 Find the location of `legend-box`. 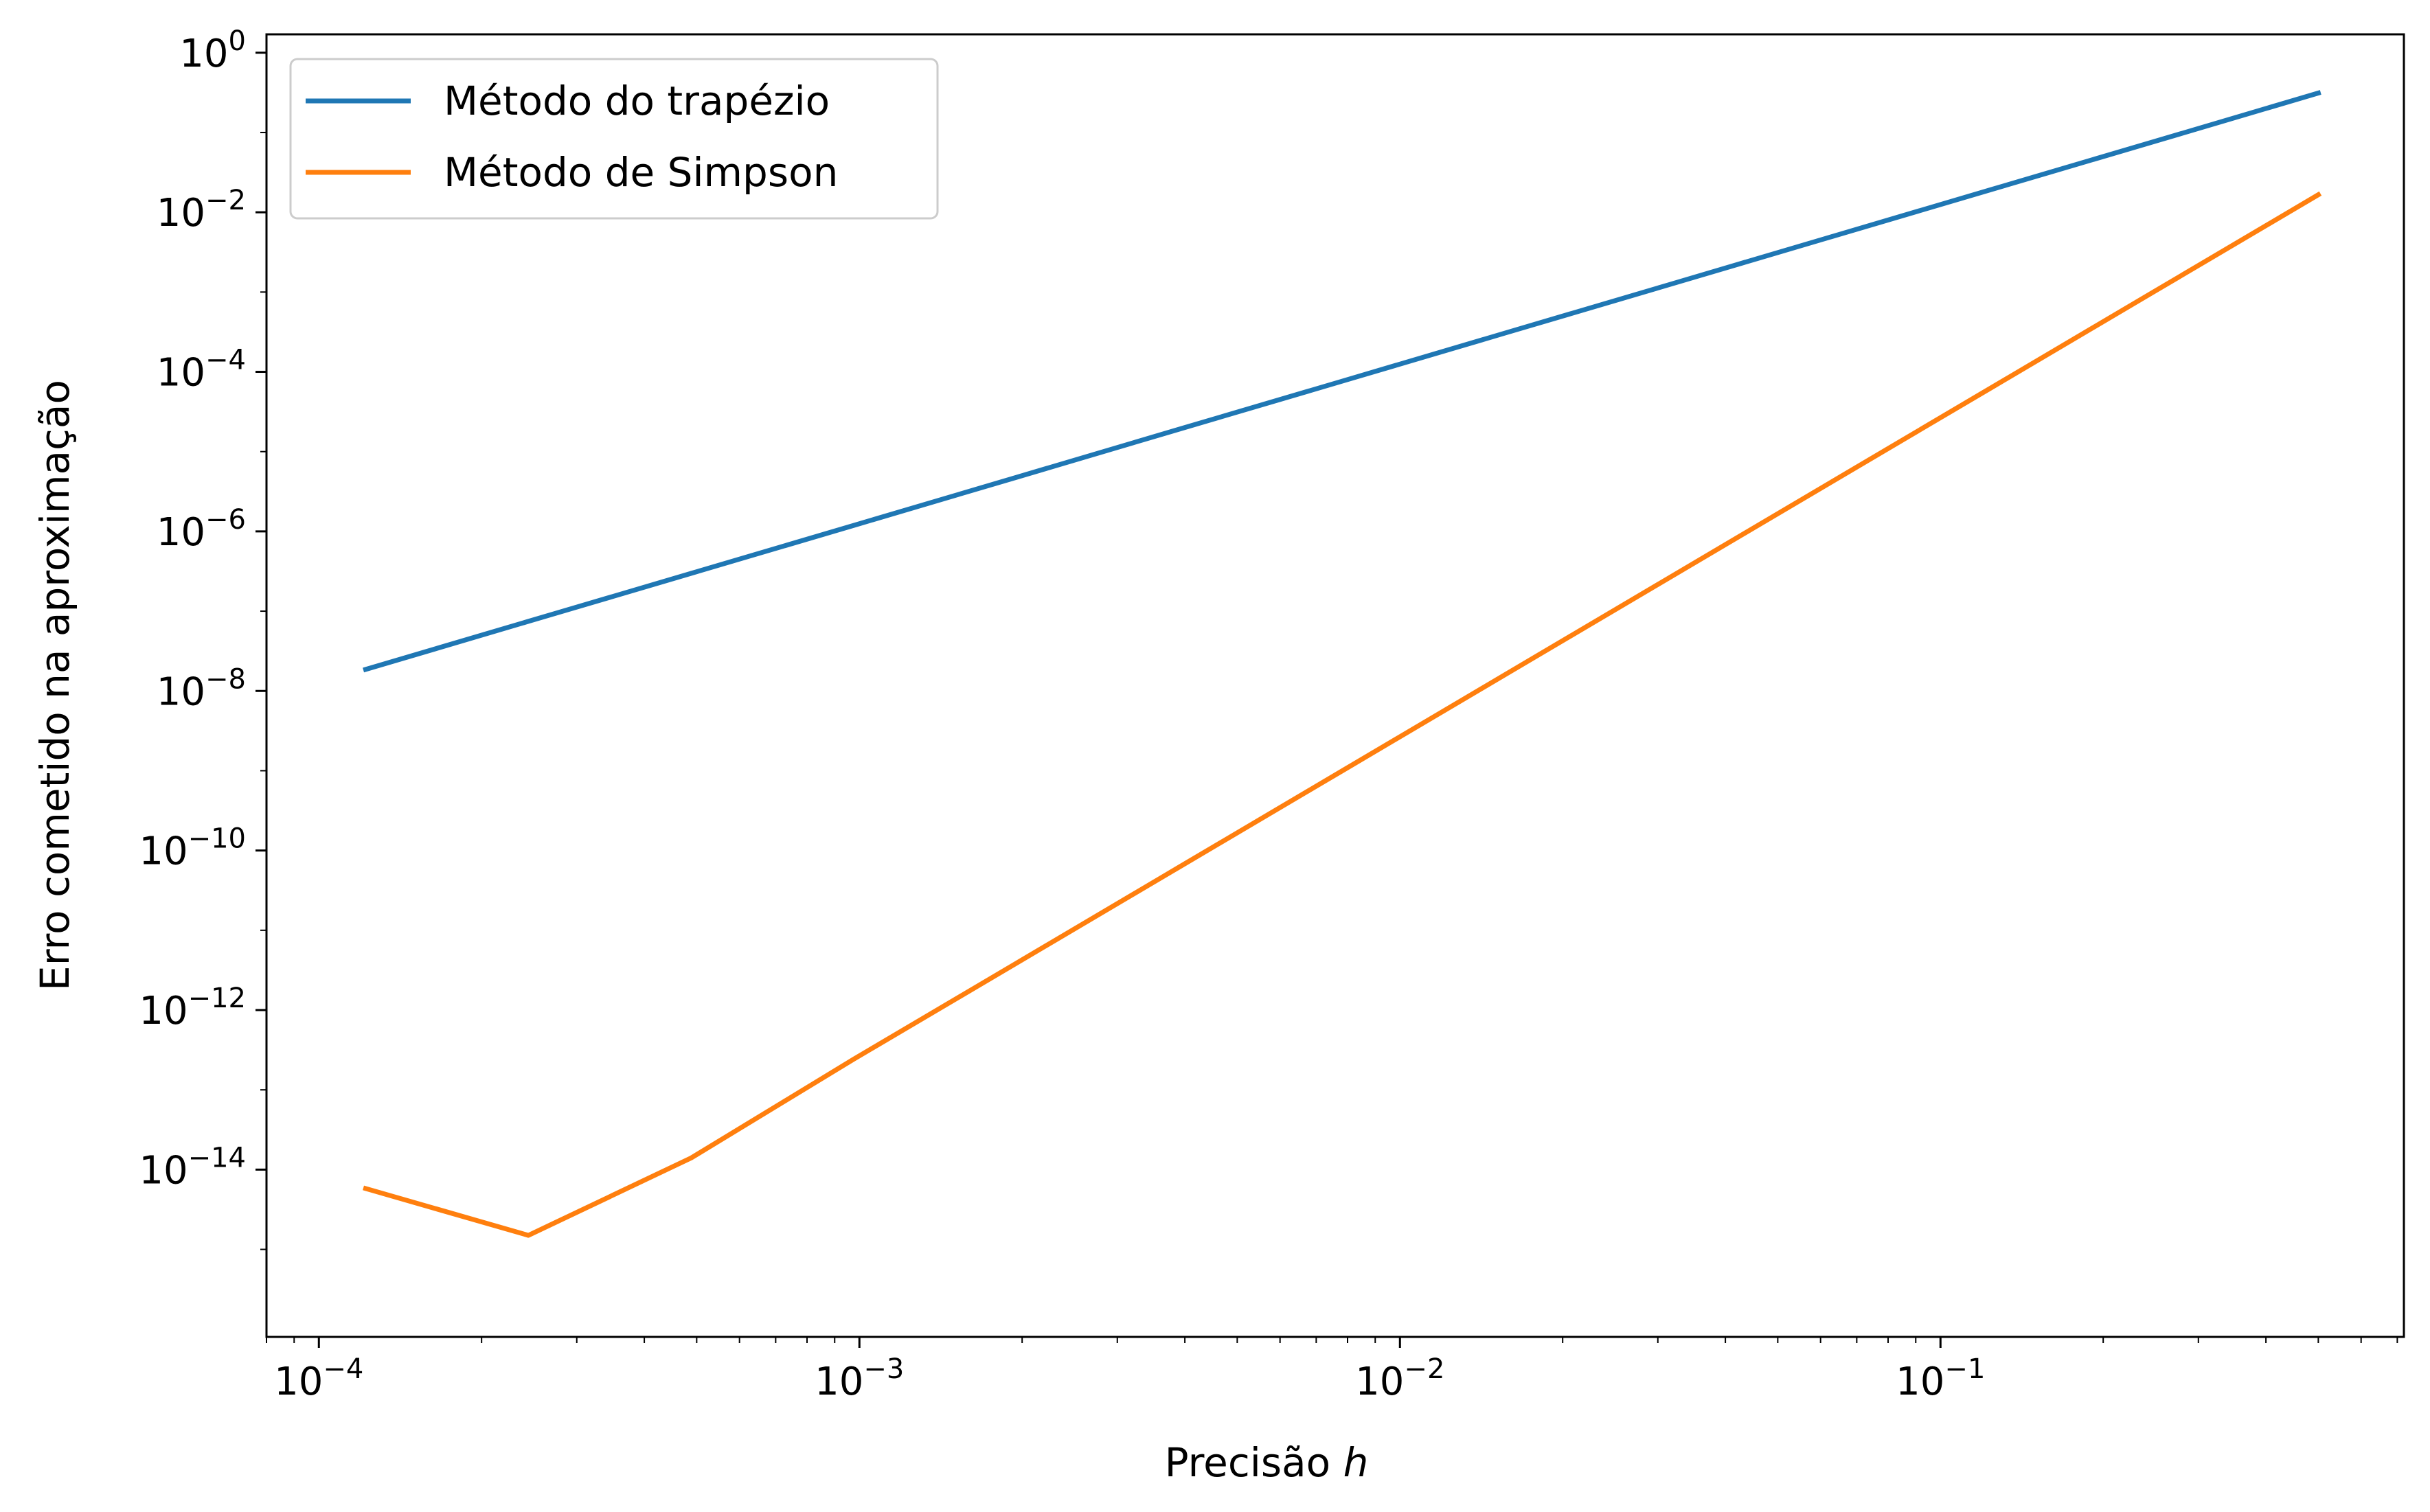

legend-box is located at coordinates (614, 139).